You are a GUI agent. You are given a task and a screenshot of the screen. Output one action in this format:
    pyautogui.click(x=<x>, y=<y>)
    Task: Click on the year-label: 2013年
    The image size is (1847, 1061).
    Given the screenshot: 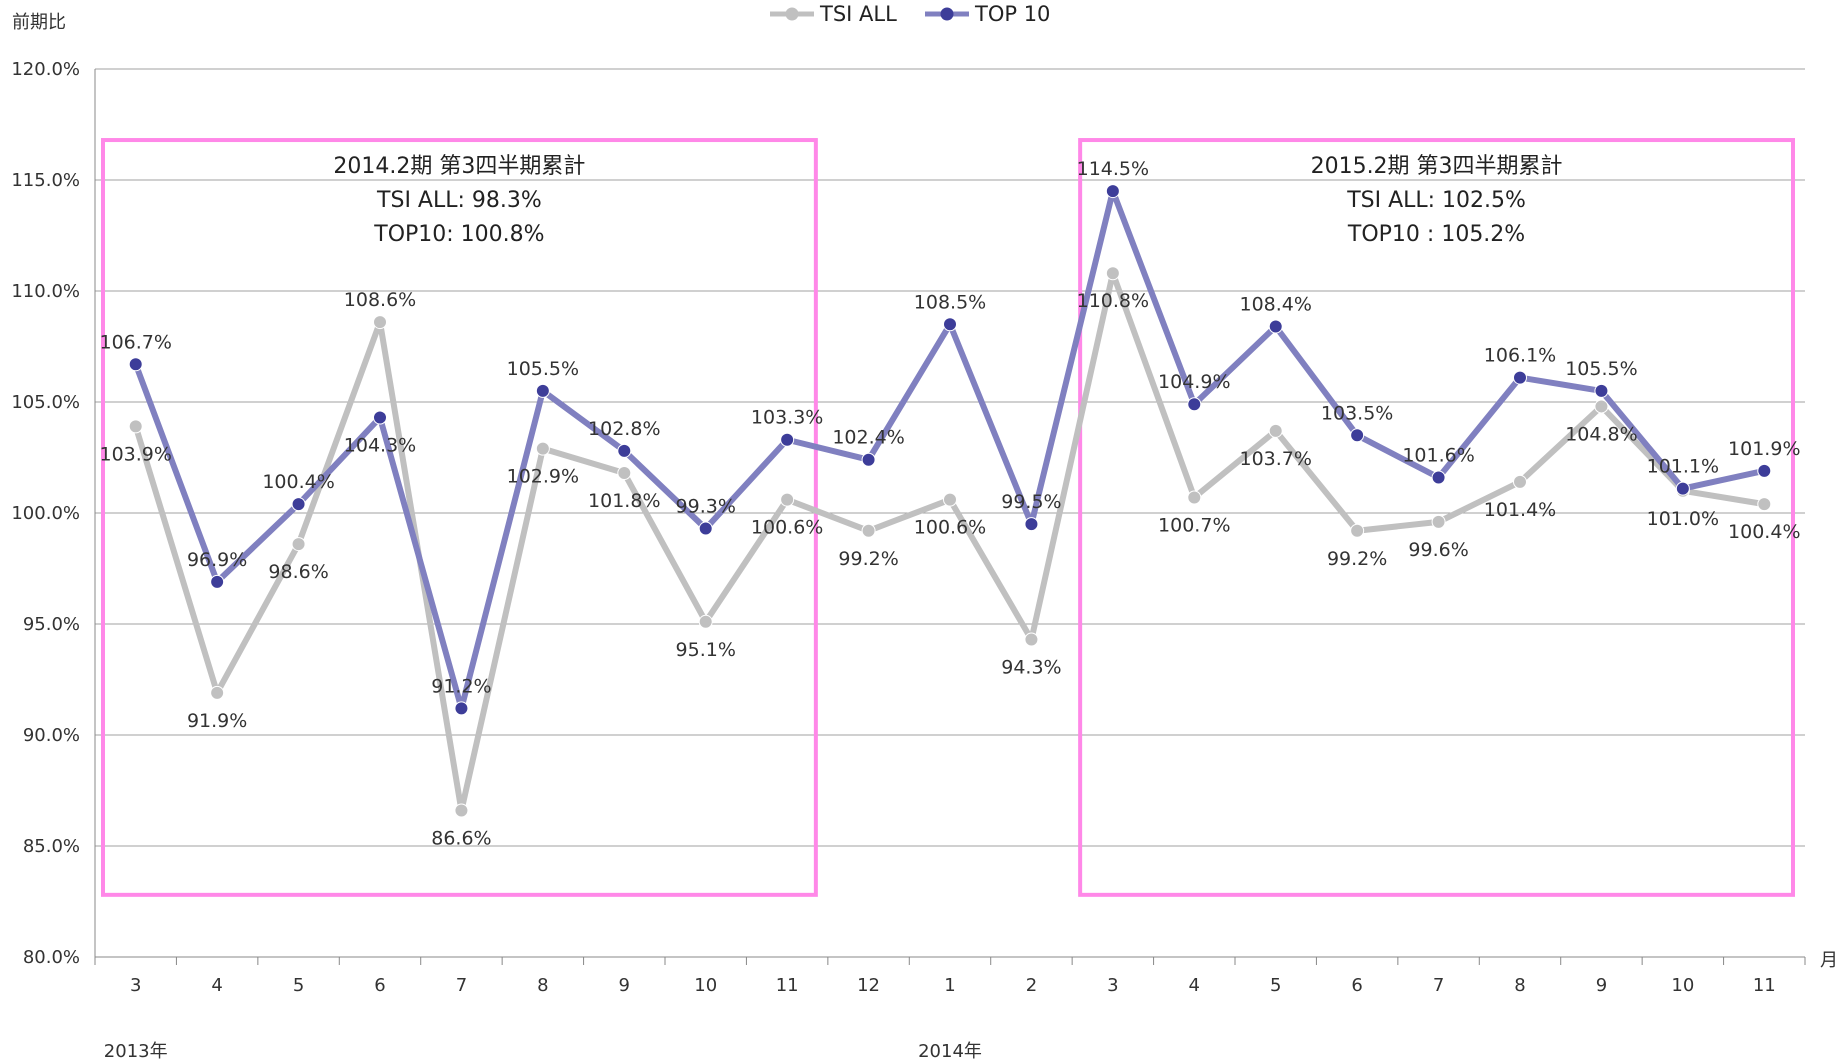 What is the action you would take?
    pyautogui.click(x=136, y=1051)
    